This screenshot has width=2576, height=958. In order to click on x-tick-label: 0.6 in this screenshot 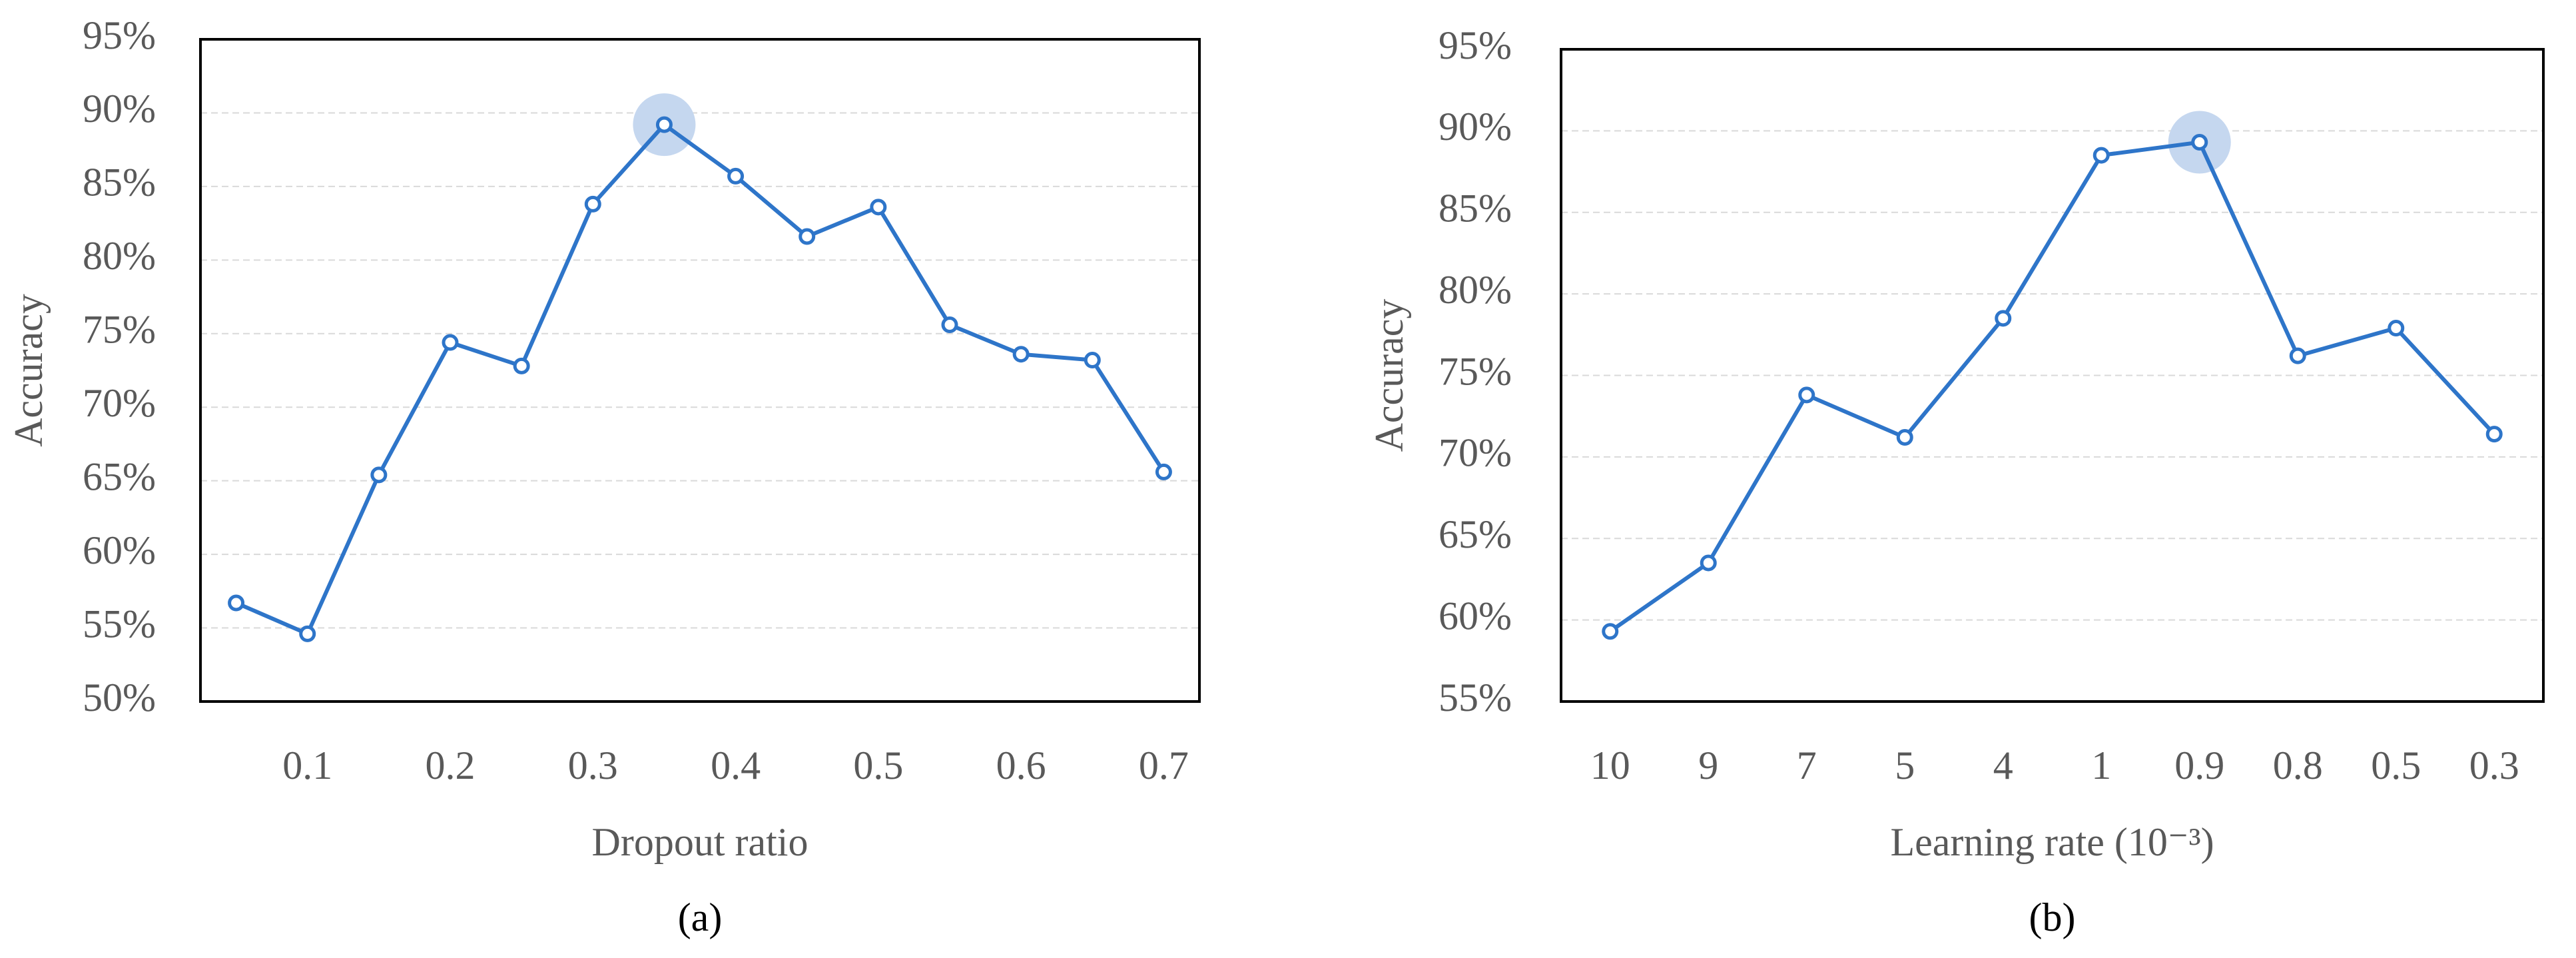, I will do `click(1021, 765)`.